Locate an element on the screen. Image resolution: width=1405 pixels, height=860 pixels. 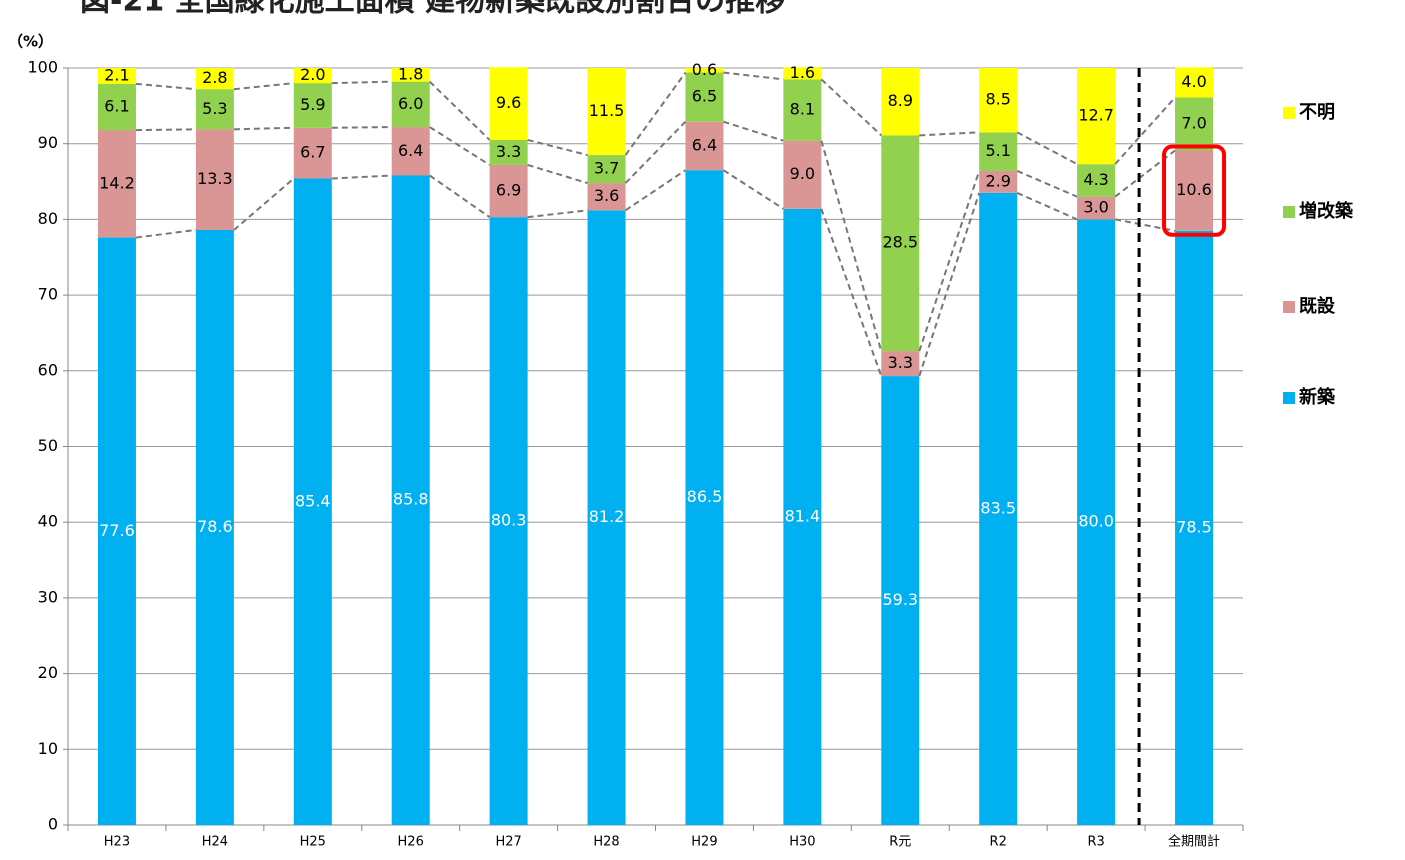
x-tick-label: H29 is located at coordinates (704, 842).